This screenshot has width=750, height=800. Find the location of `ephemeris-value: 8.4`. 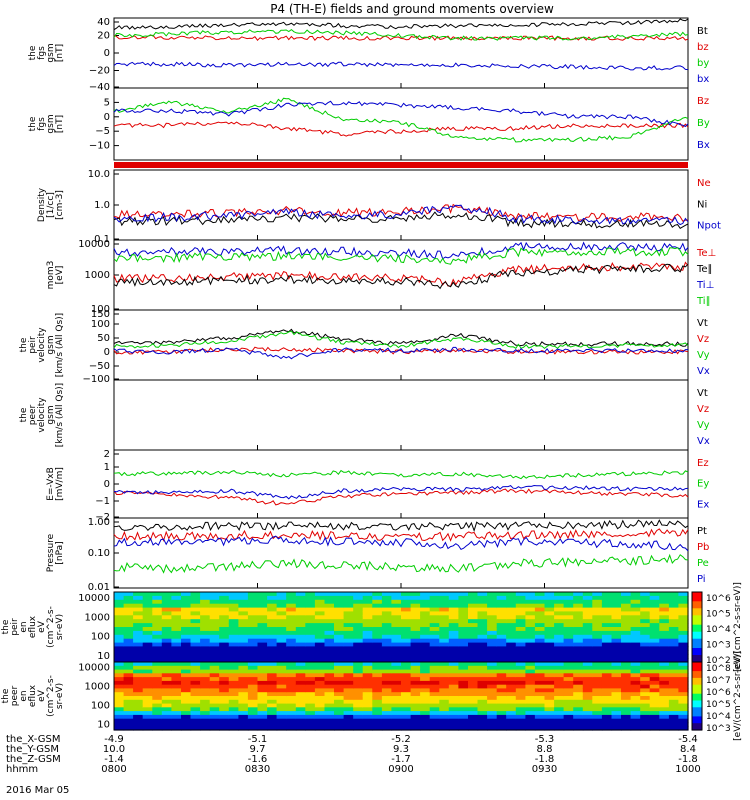

ephemeris-value: 8.4 is located at coordinates (688, 749).